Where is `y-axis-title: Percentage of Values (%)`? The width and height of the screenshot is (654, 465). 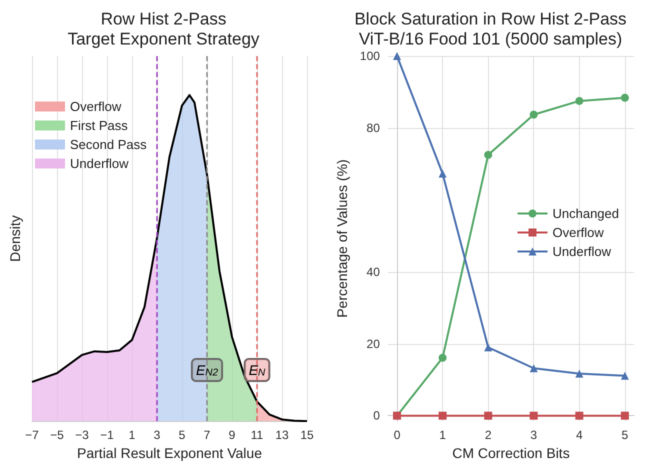 y-axis-title: Percentage of Values (%) is located at coordinates (342, 238).